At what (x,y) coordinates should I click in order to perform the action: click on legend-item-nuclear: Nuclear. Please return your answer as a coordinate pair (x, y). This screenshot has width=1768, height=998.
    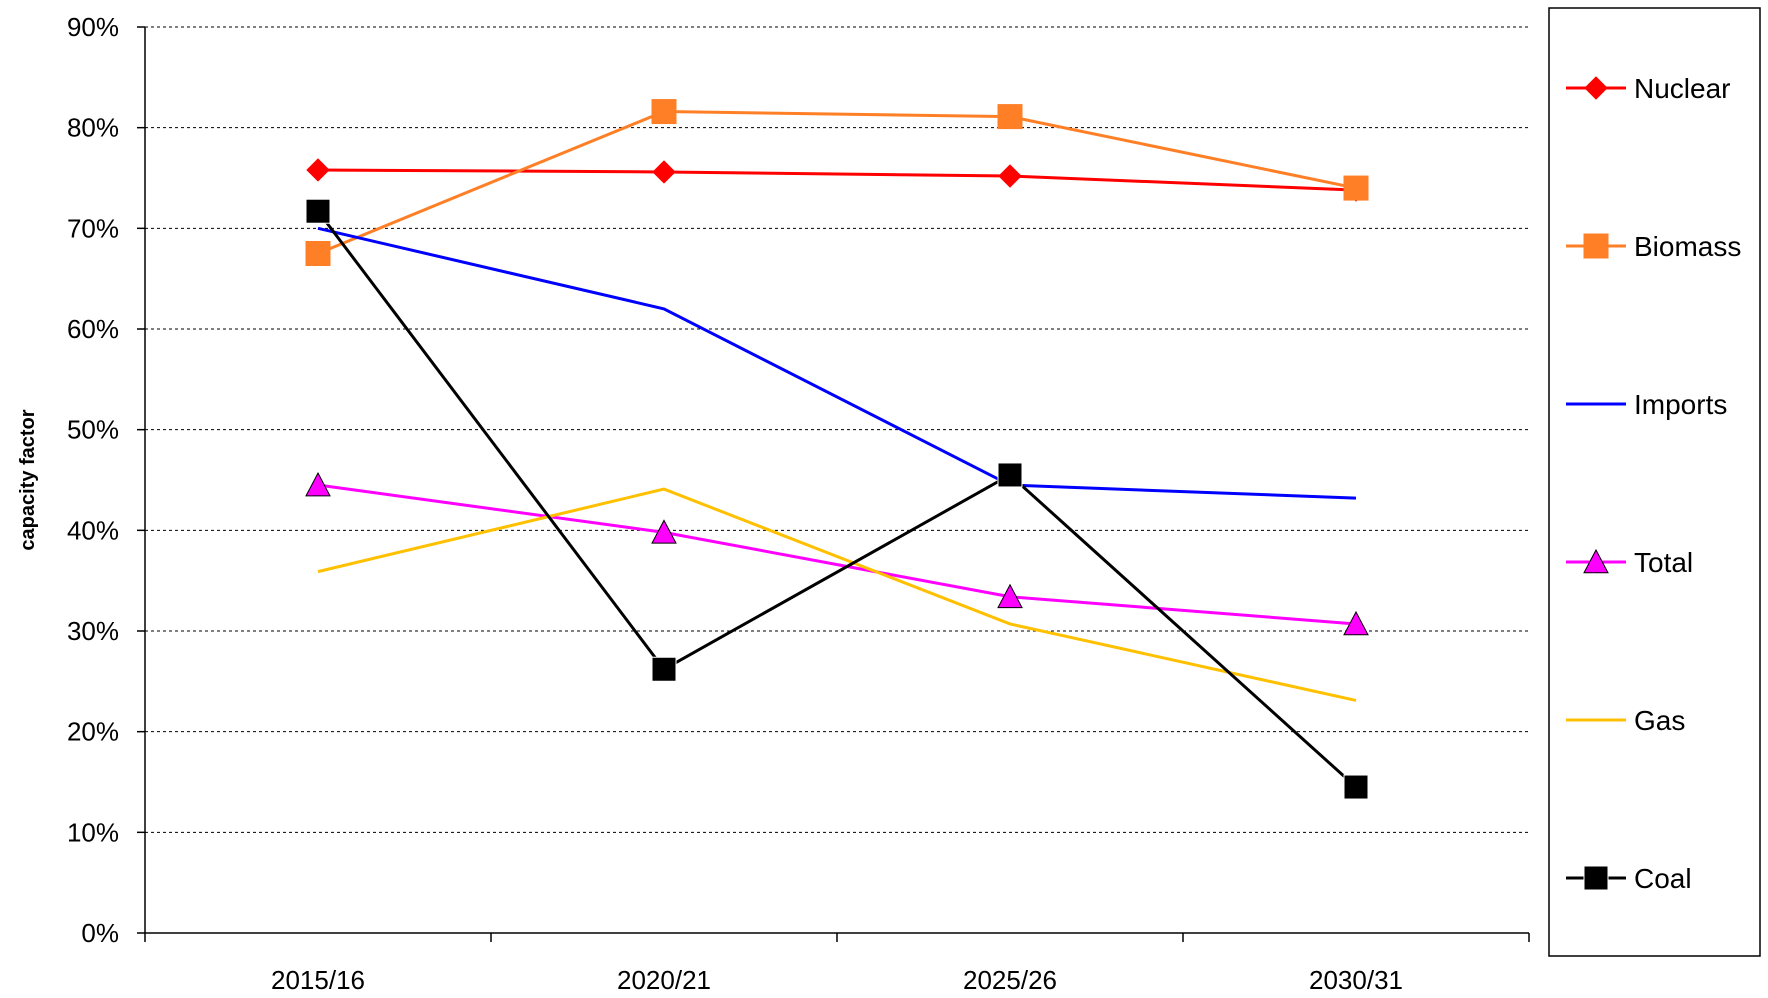
    Looking at the image, I should click on (1648, 88).